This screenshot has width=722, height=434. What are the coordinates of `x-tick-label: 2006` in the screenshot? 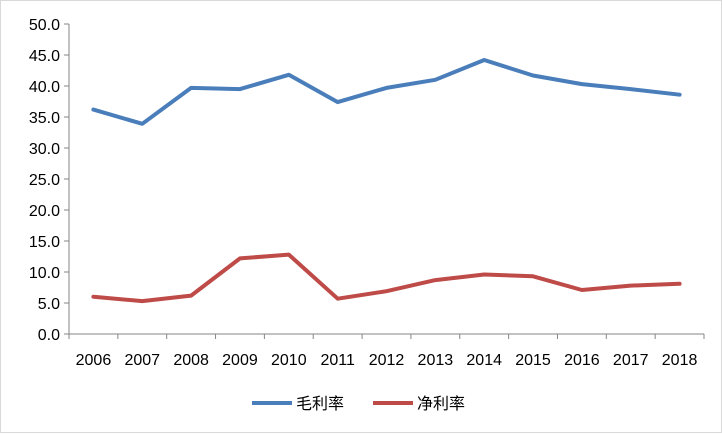 It's located at (94, 360).